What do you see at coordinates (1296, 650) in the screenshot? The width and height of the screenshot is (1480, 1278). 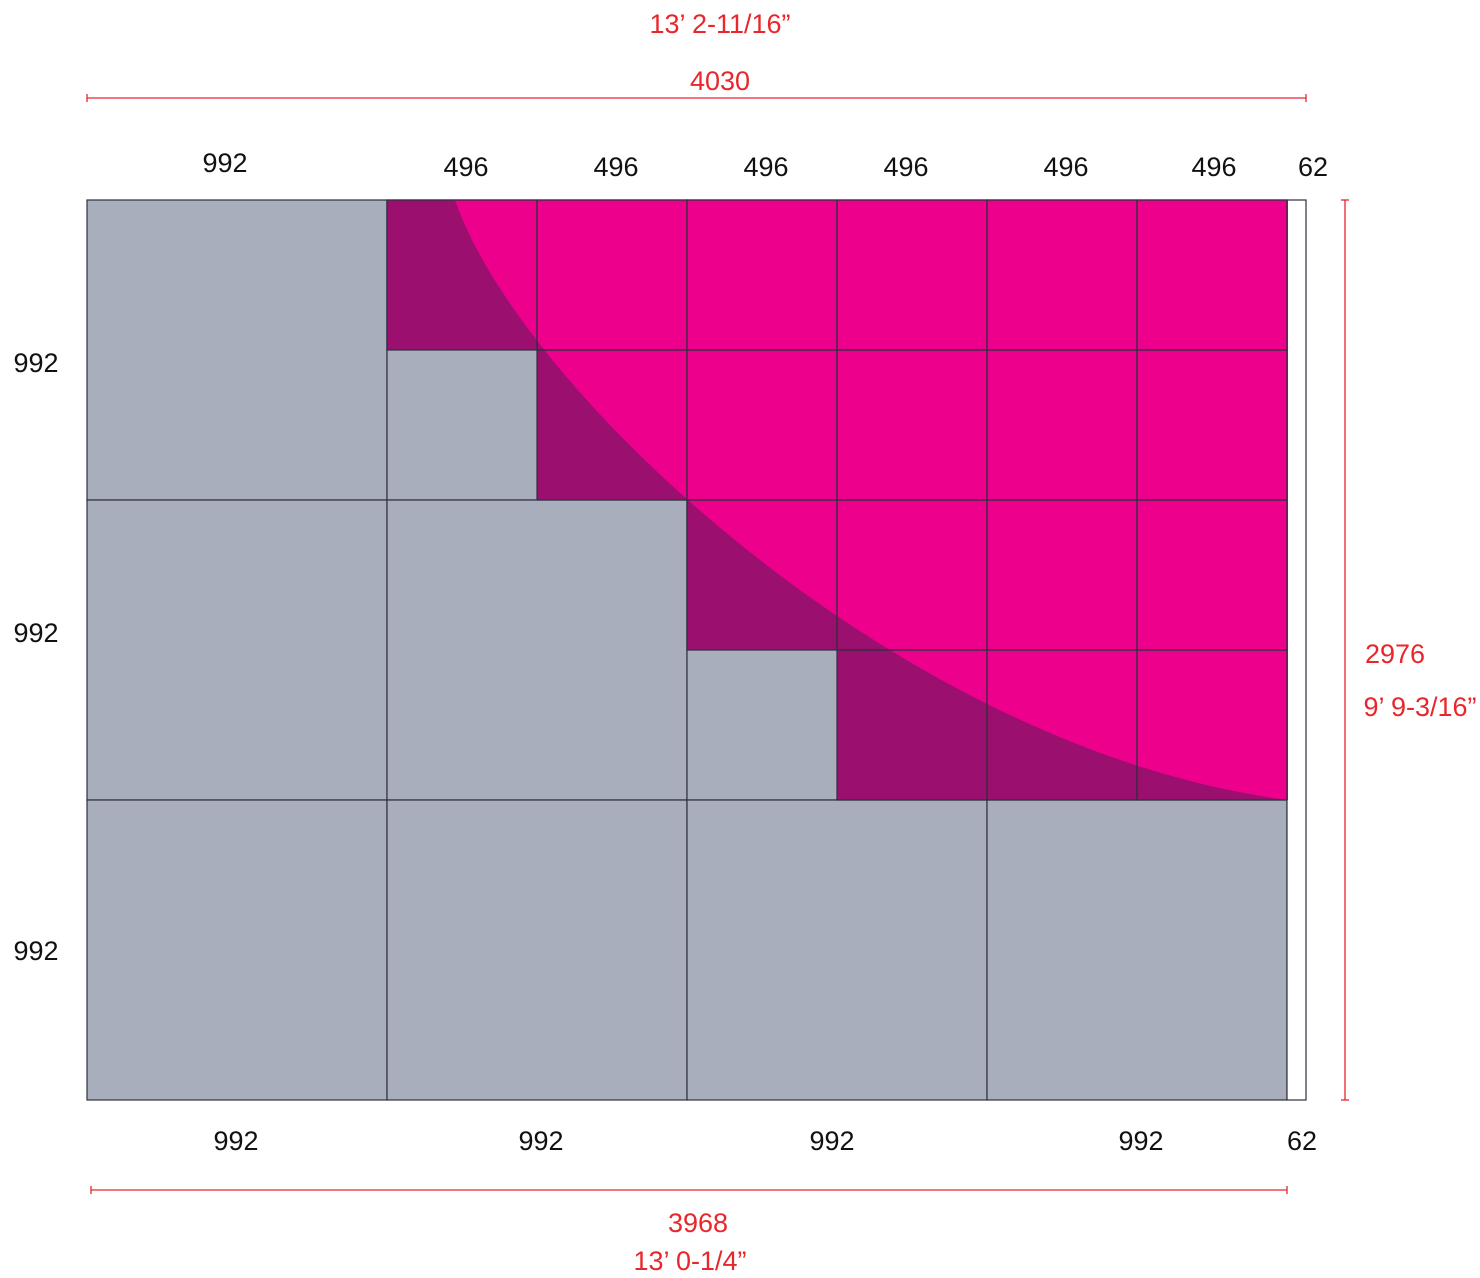 I see `filler-strip` at bounding box center [1296, 650].